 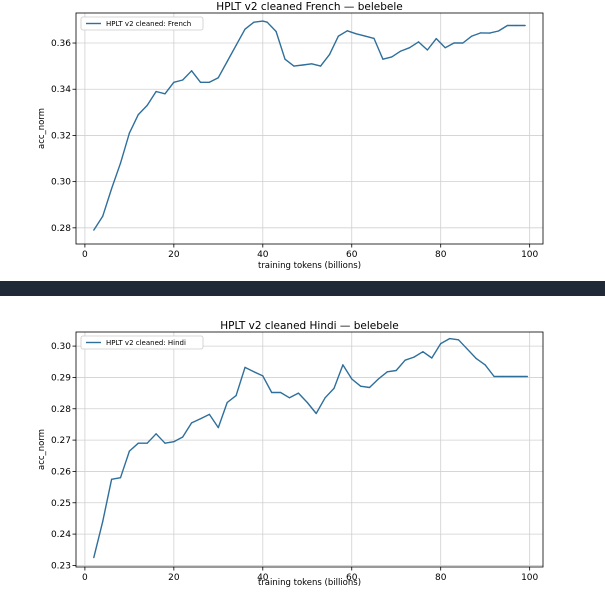 I want to click on y-tick-label: 0.23, so click(x=61, y=566).